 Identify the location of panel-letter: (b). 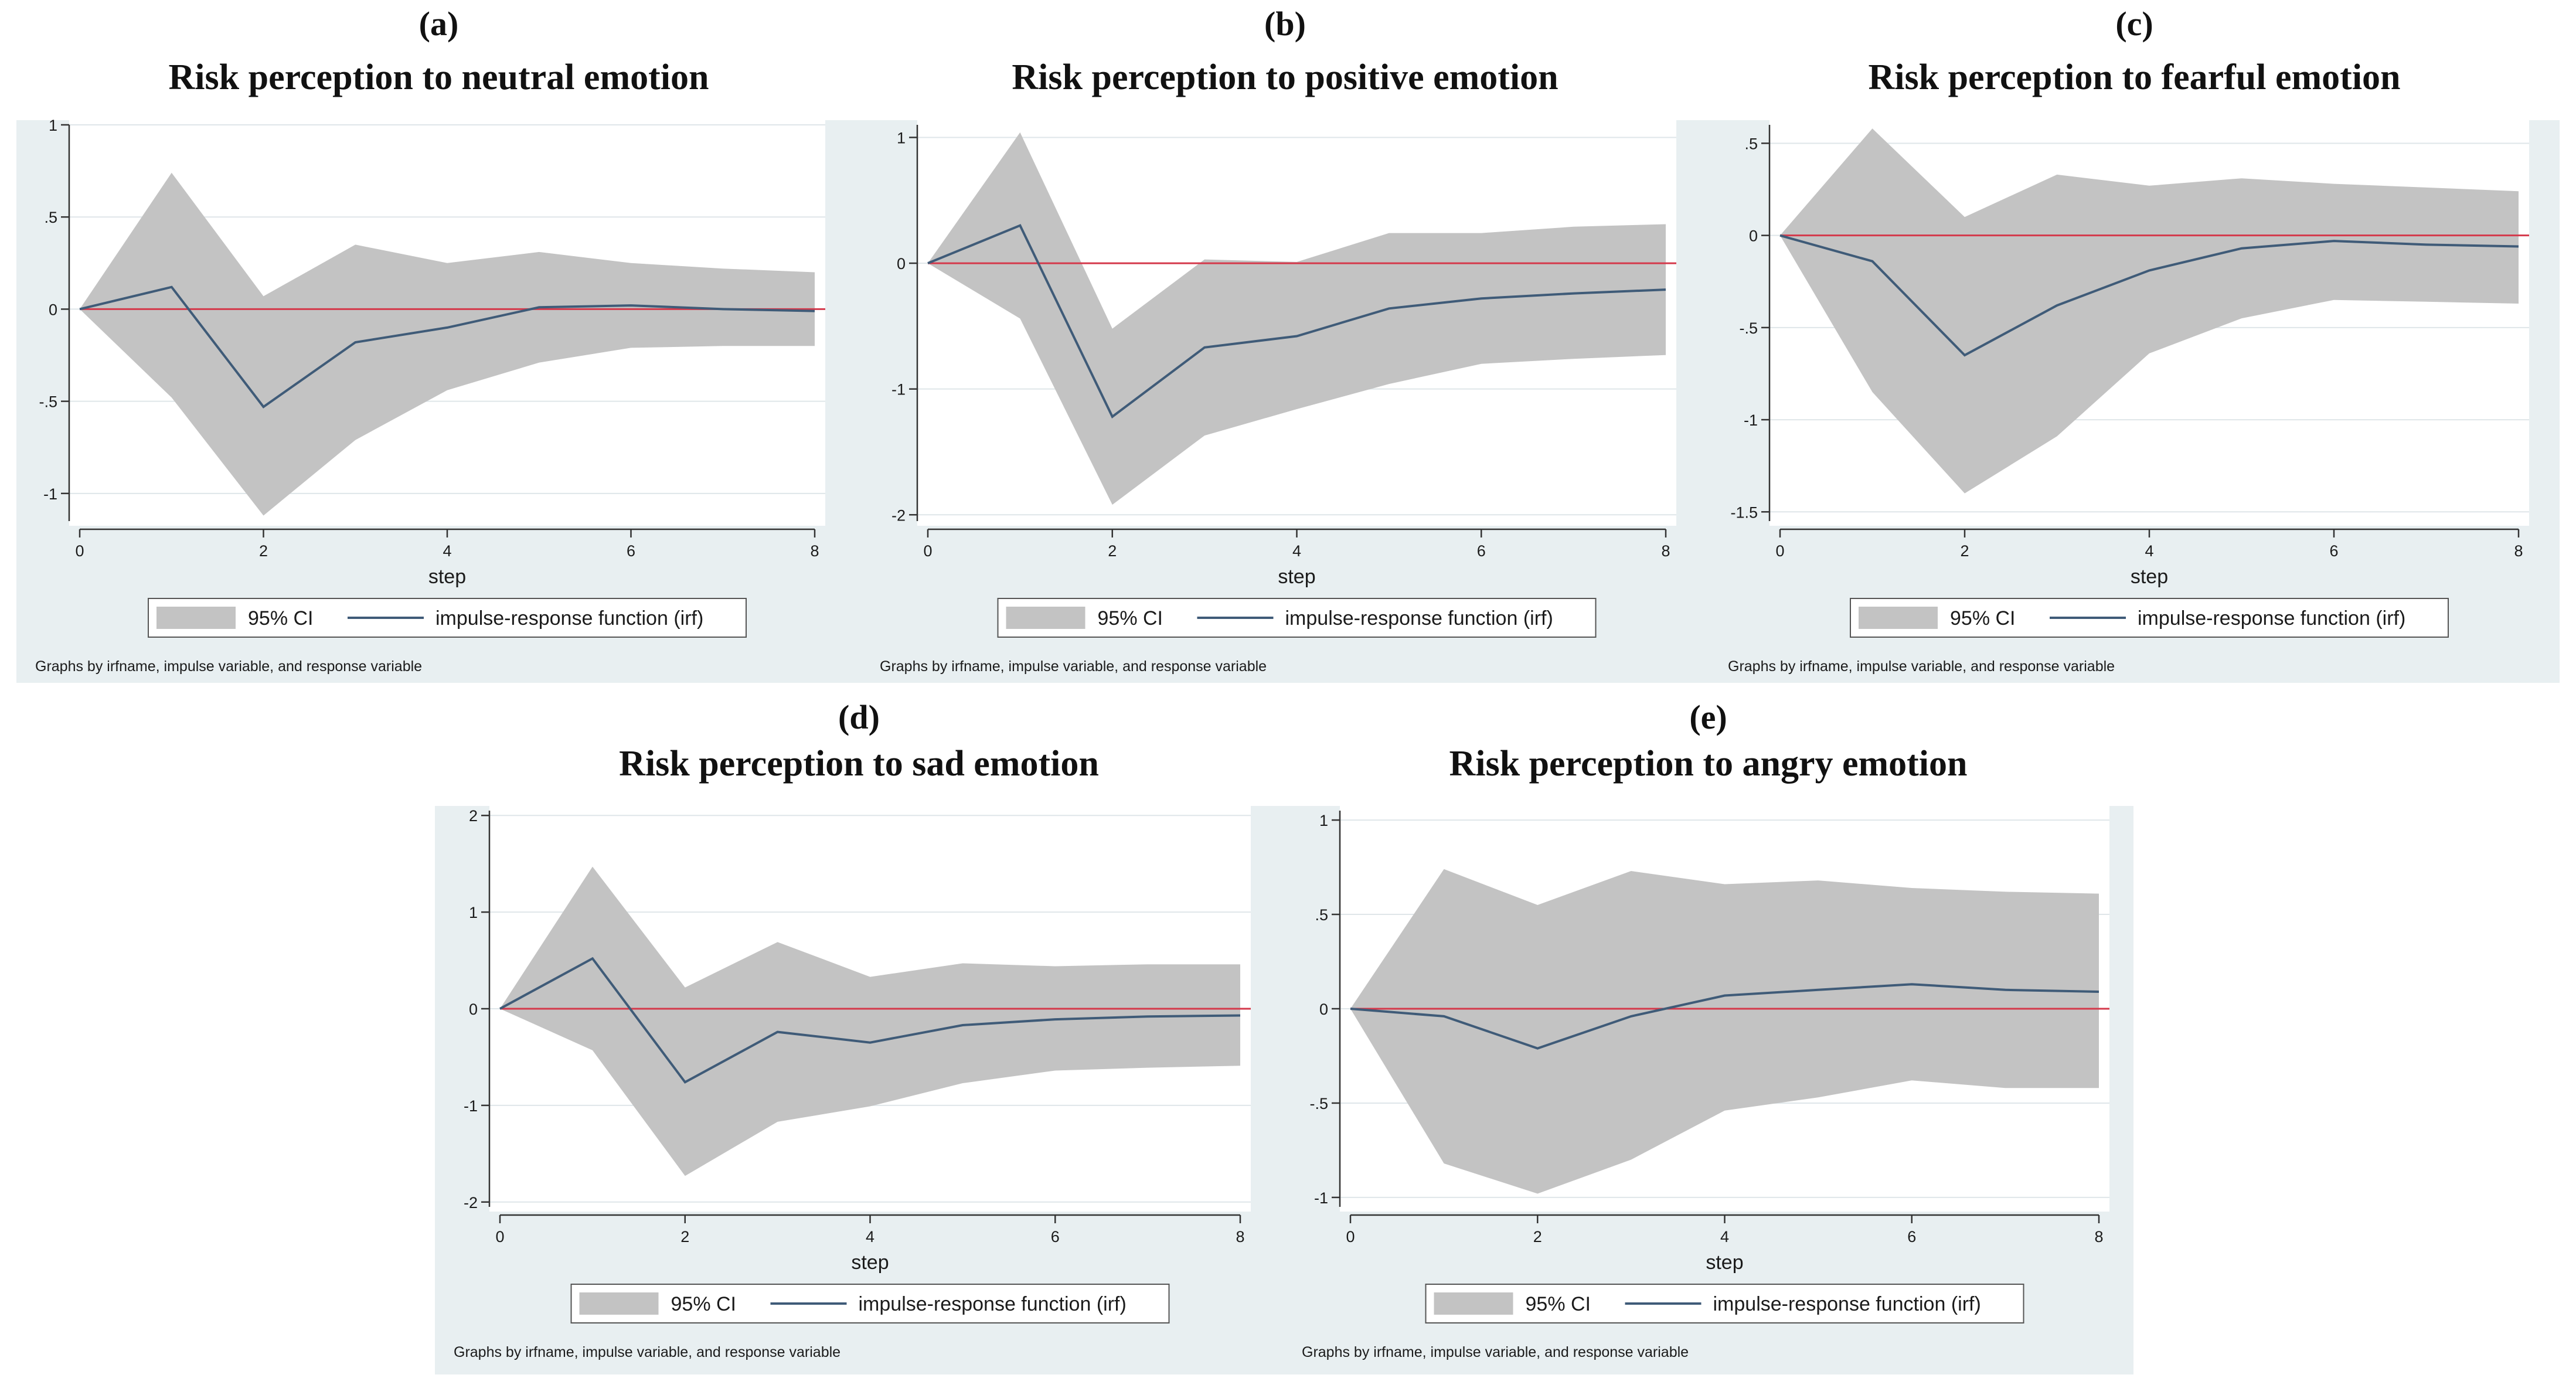
(1285, 24).